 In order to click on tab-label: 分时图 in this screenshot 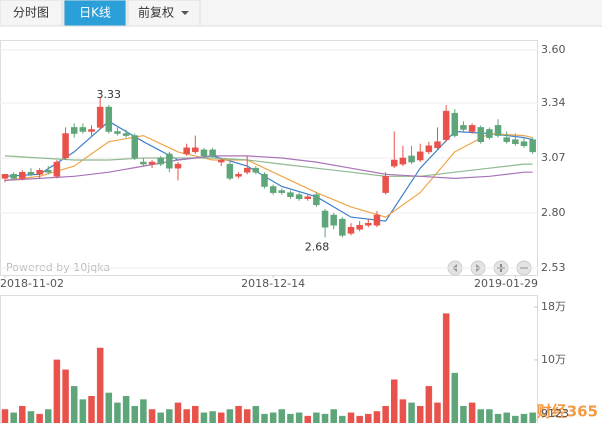, I will do `click(31, 13)`.